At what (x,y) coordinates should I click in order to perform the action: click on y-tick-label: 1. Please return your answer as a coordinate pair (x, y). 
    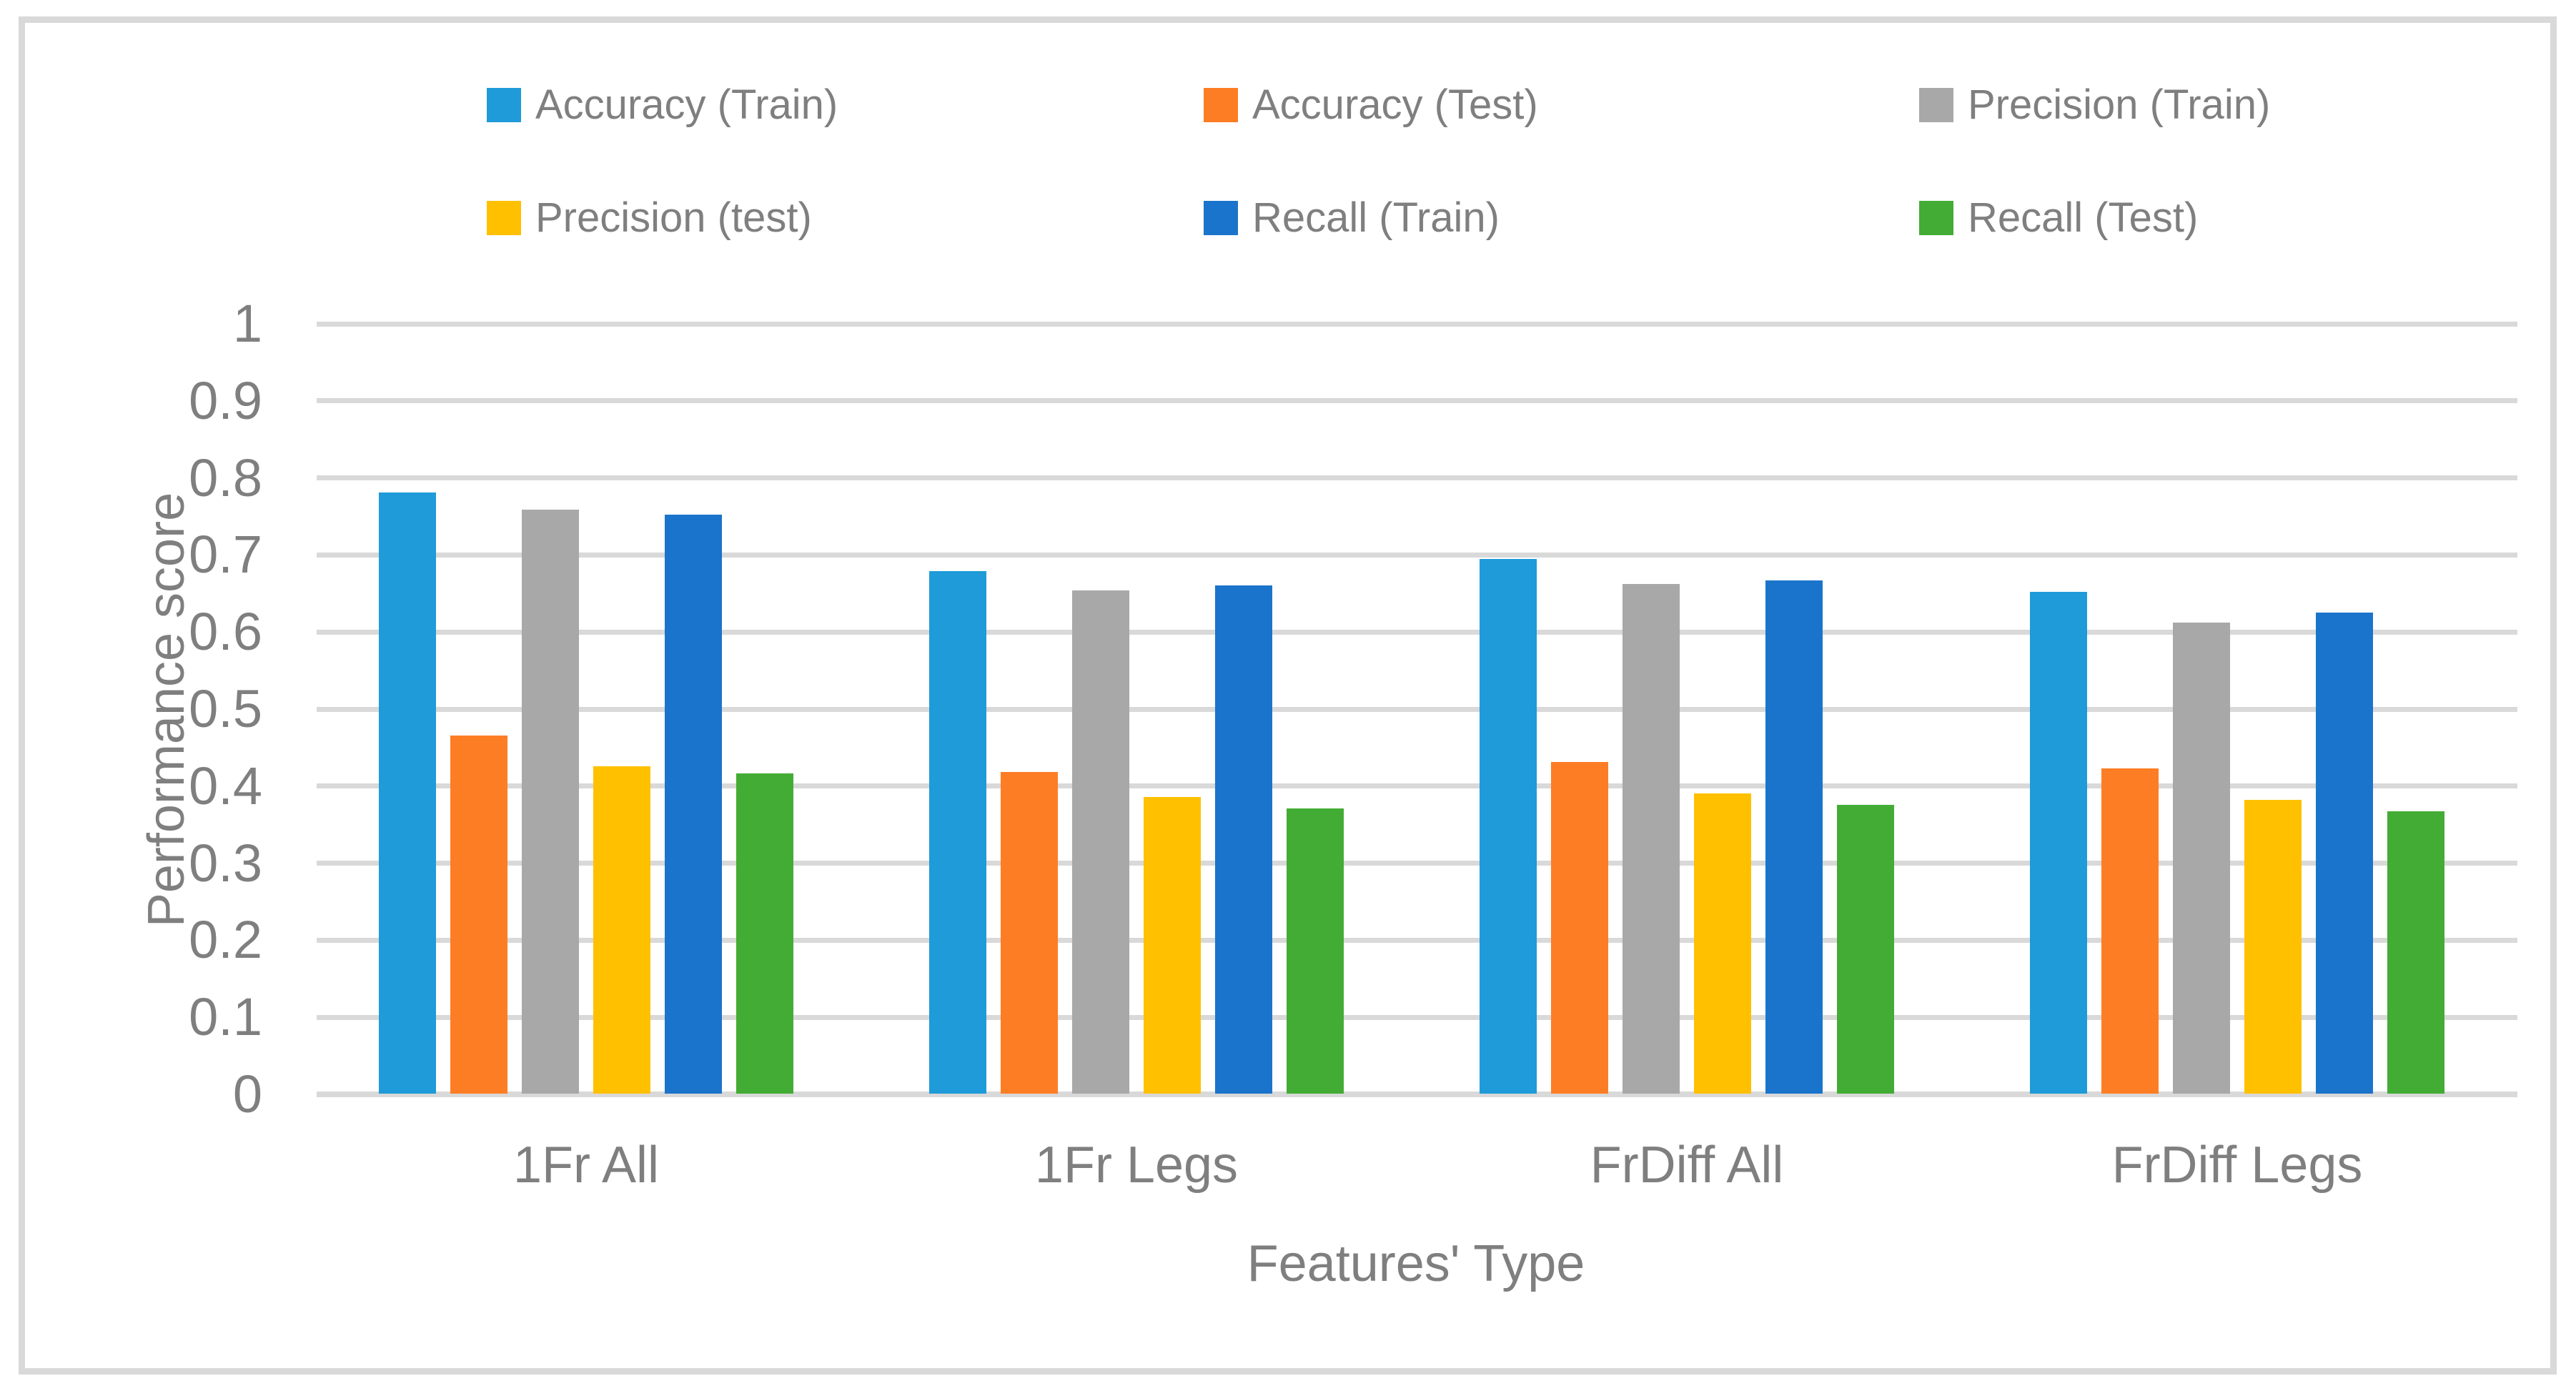
    Looking at the image, I should click on (247, 323).